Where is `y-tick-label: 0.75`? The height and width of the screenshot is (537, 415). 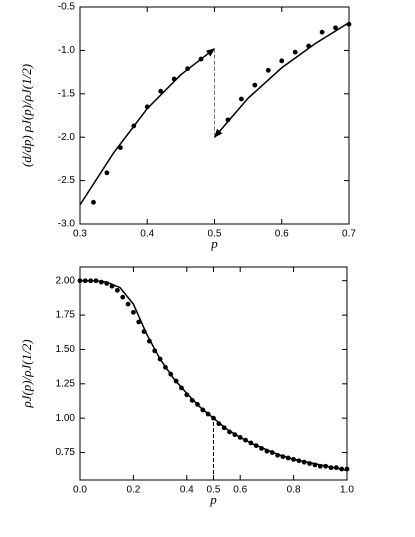
y-tick-label: 0.75 is located at coordinates (66, 452).